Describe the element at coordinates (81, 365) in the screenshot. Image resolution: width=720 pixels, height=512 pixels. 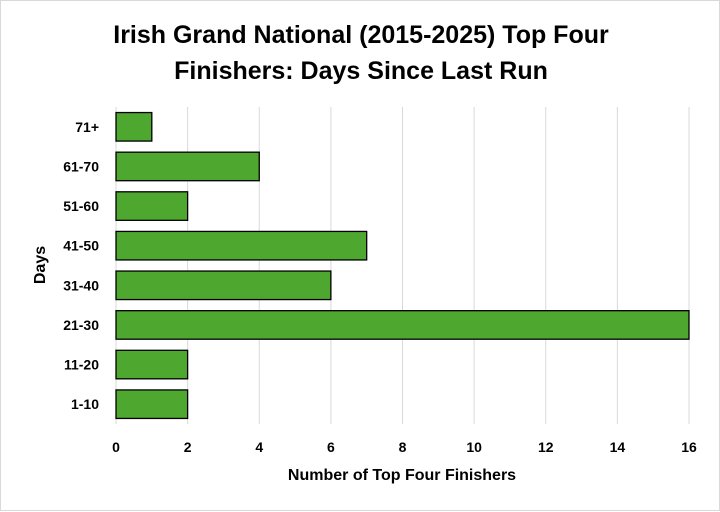
I see `y-tick-label: 11-20` at that location.